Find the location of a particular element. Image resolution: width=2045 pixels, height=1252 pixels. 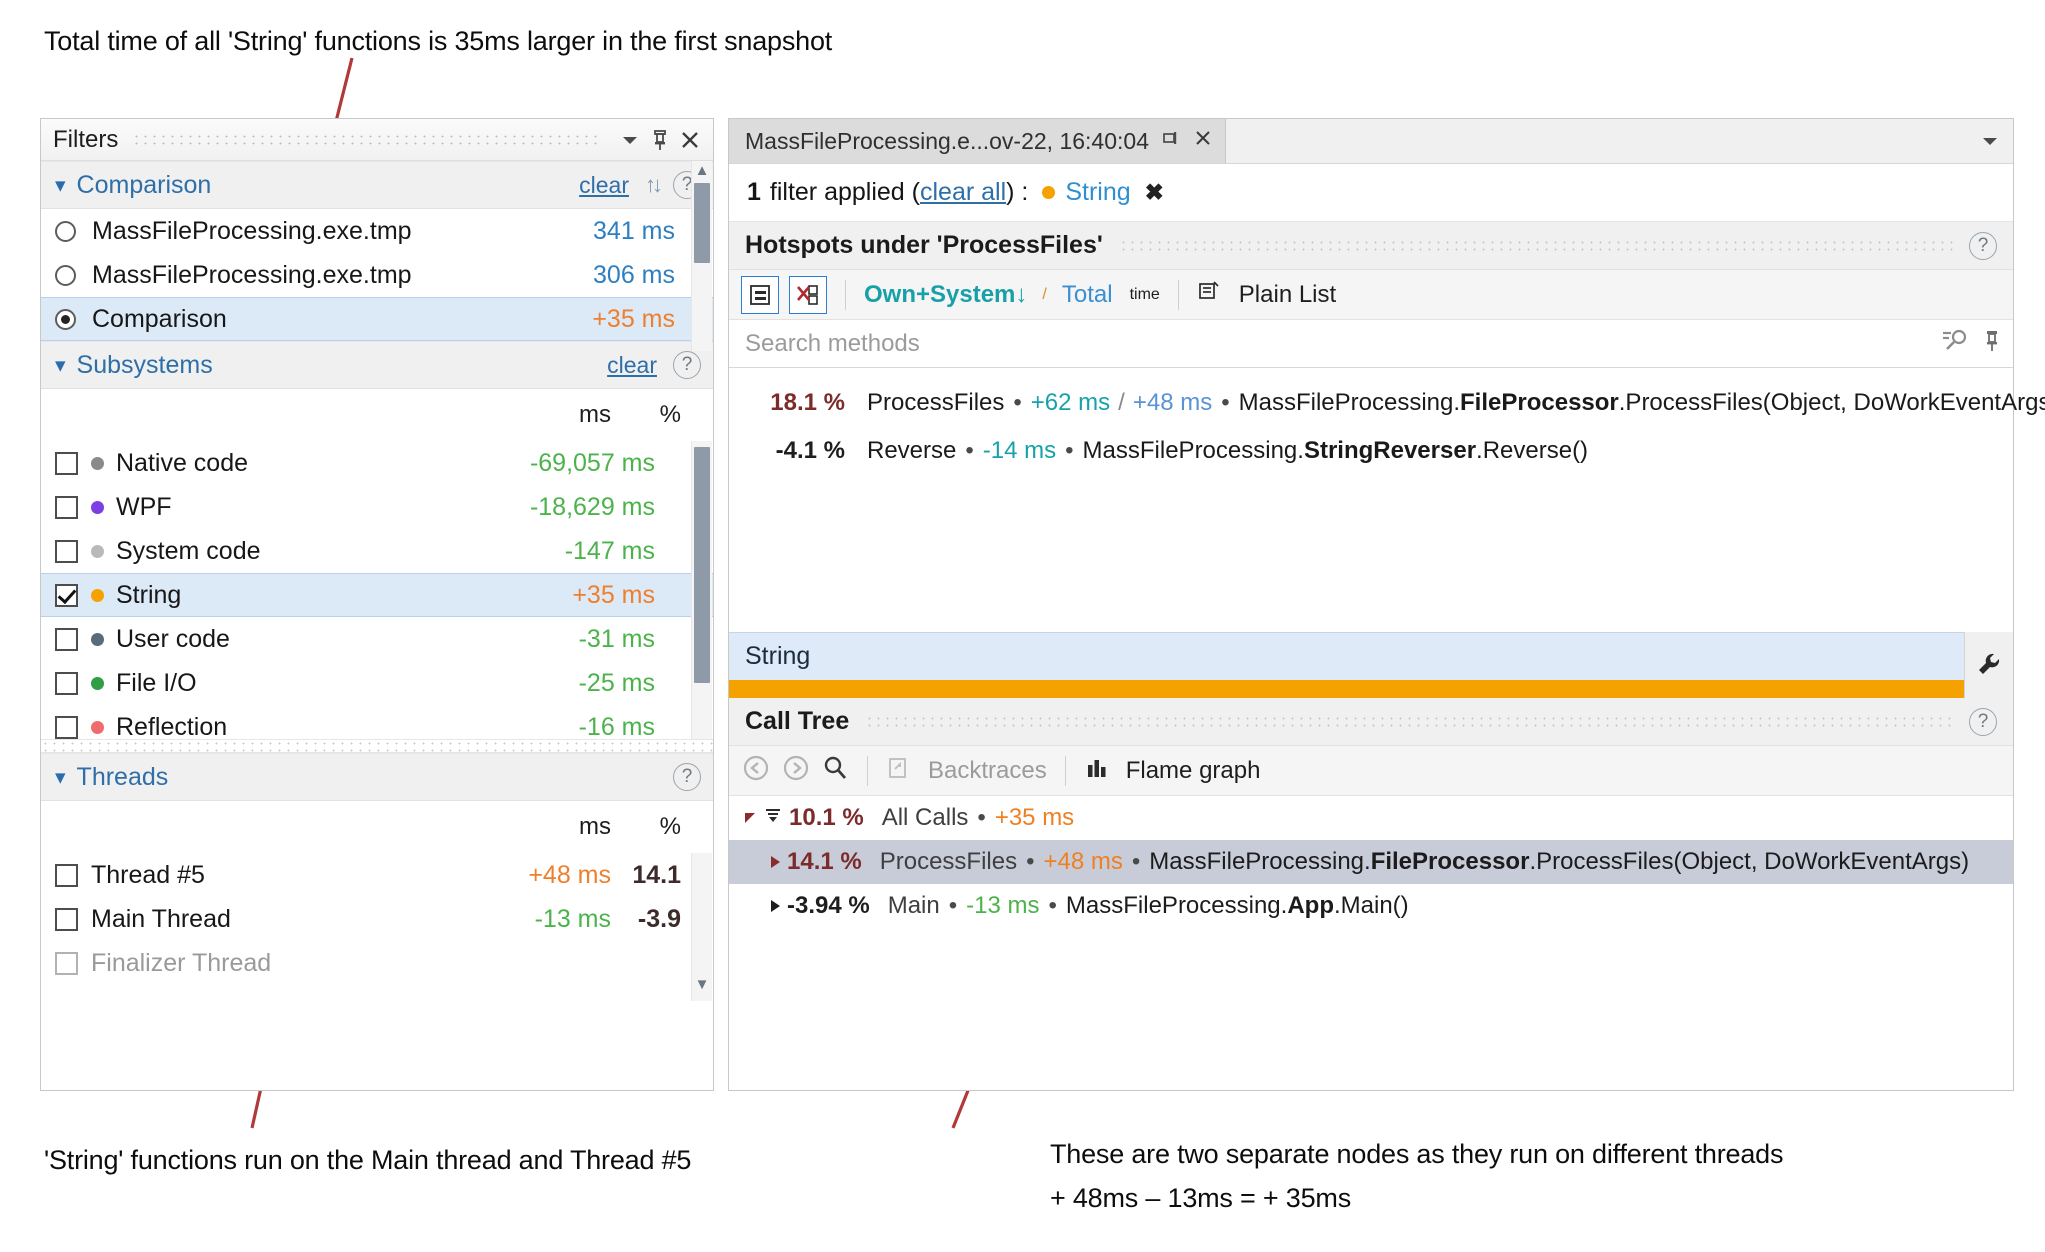

scroll-down-arrow: ▼ is located at coordinates (702, 984).